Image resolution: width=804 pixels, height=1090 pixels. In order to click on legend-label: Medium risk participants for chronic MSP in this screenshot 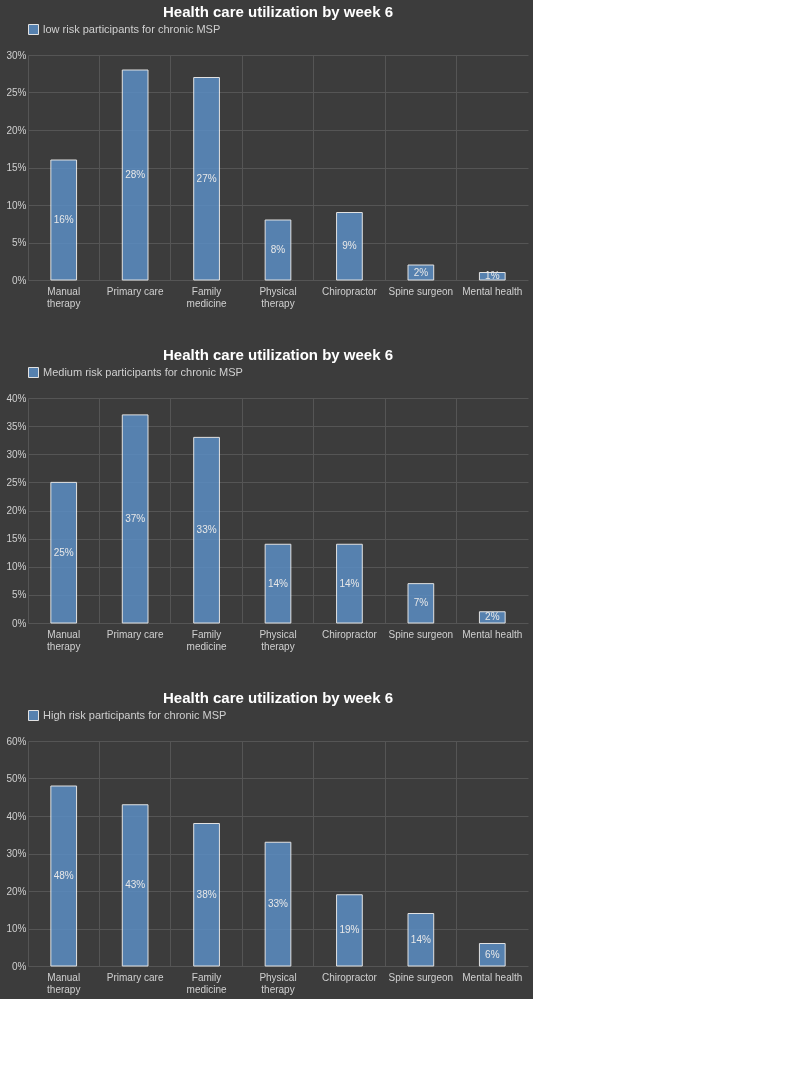, I will do `click(143, 371)`.